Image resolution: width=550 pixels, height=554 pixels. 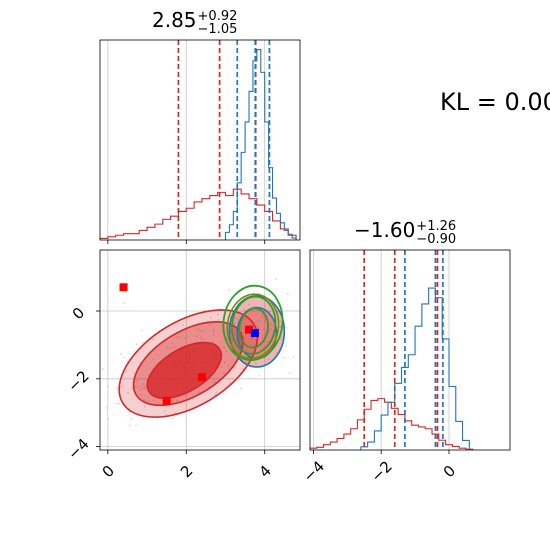 I want to click on kl-annotation: KL = 0.00, so click(x=495, y=102).